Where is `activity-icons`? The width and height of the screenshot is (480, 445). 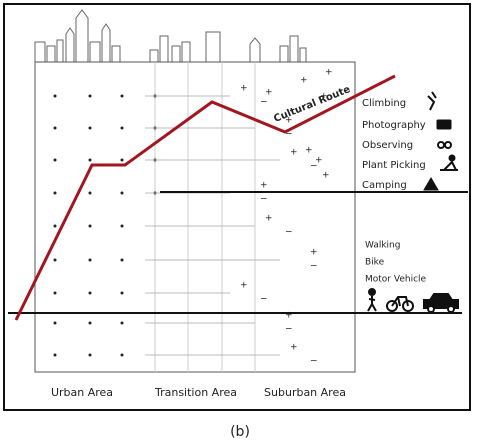 activity-icons is located at coordinates (440, 141).